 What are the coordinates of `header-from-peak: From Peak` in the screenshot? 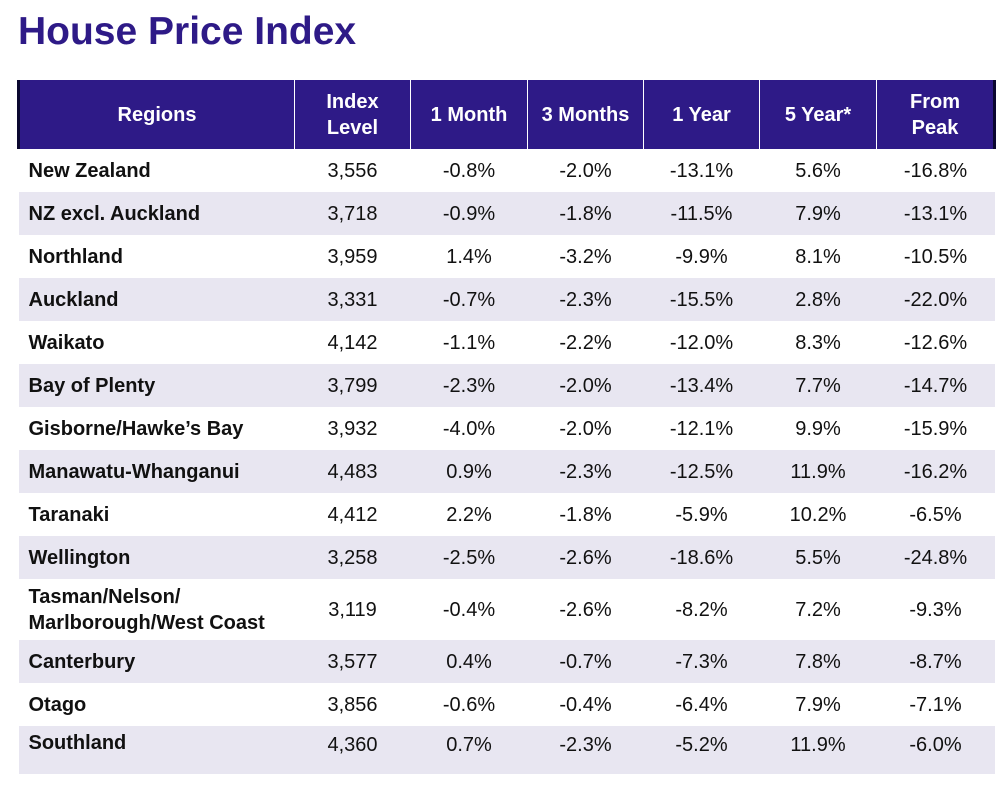 It's located at (936, 114).